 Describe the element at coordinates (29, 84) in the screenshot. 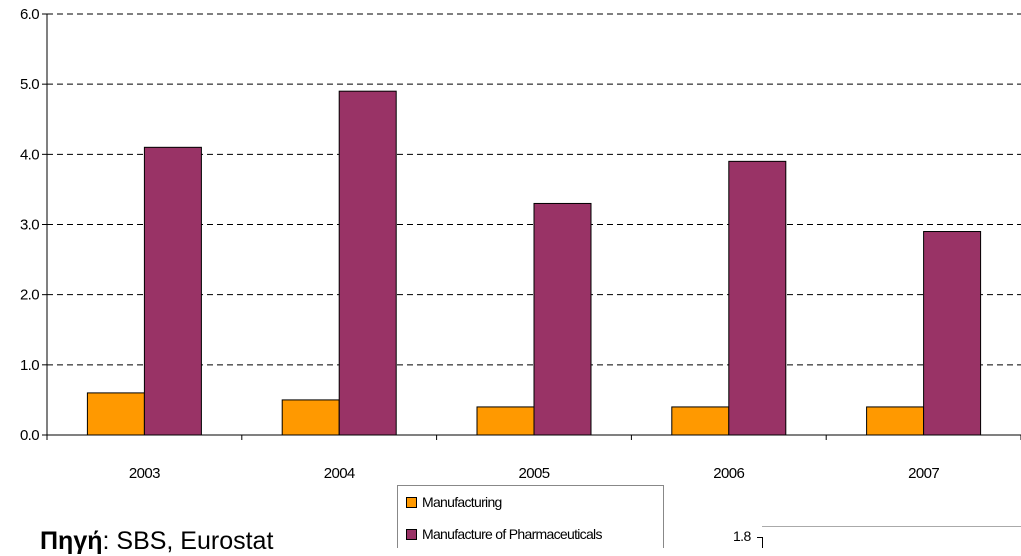

I see `y-tick-label: 5.0` at that location.